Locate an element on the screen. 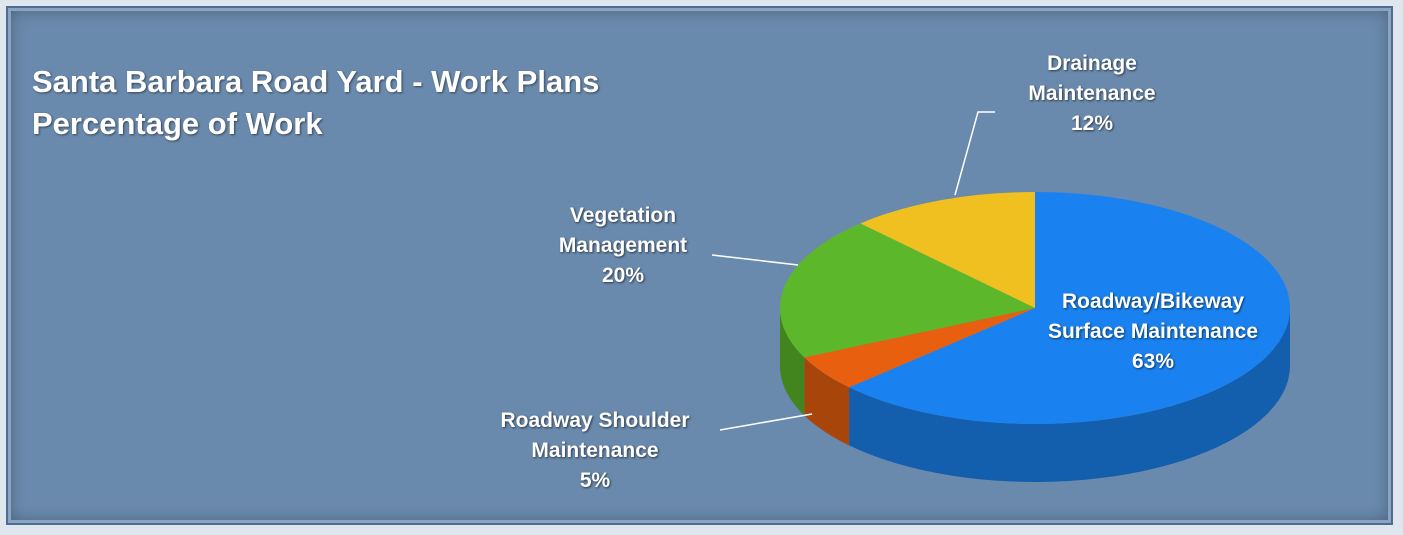 The height and width of the screenshot is (535, 1403). value-label: 63% is located at coordinates (1153, 361).